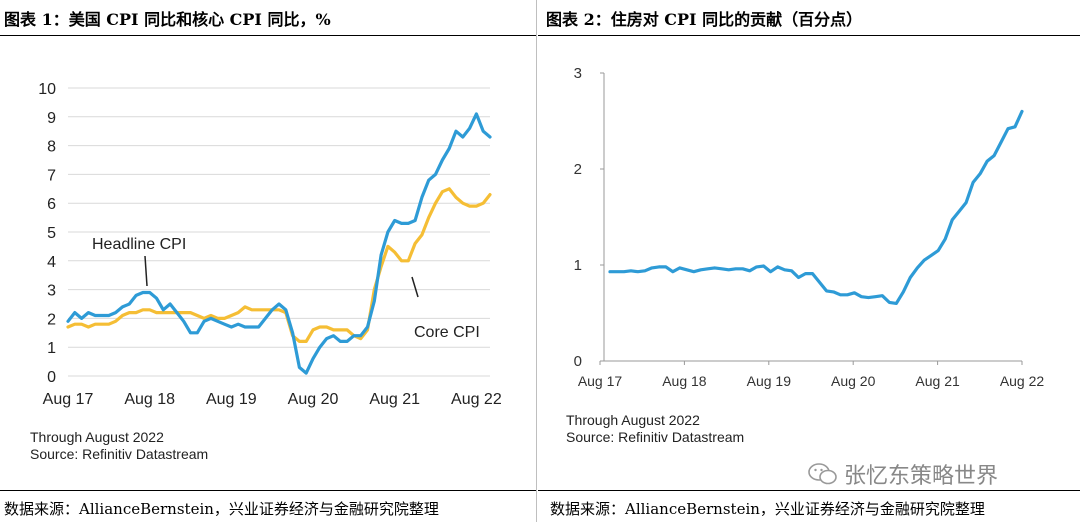  What do you see at coordinates (51, 147) in the screenshot?
I see `y-tick-label: 8` at bounding box center [51, 147].